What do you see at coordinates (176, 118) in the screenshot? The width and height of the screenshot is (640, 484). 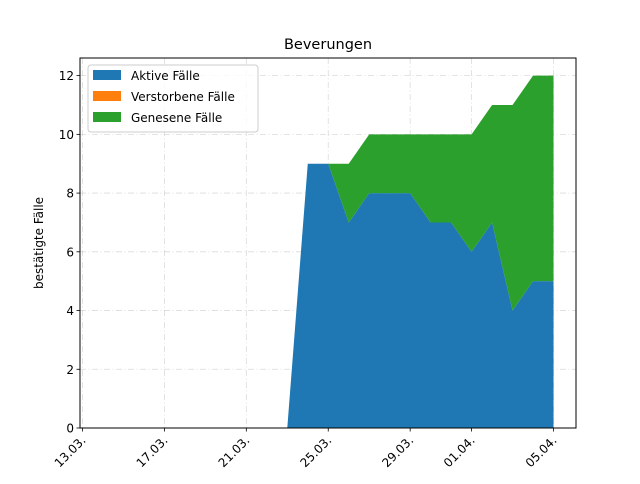 I see `legend-label: Genesene Fälle` at bounding box center [176, 118].